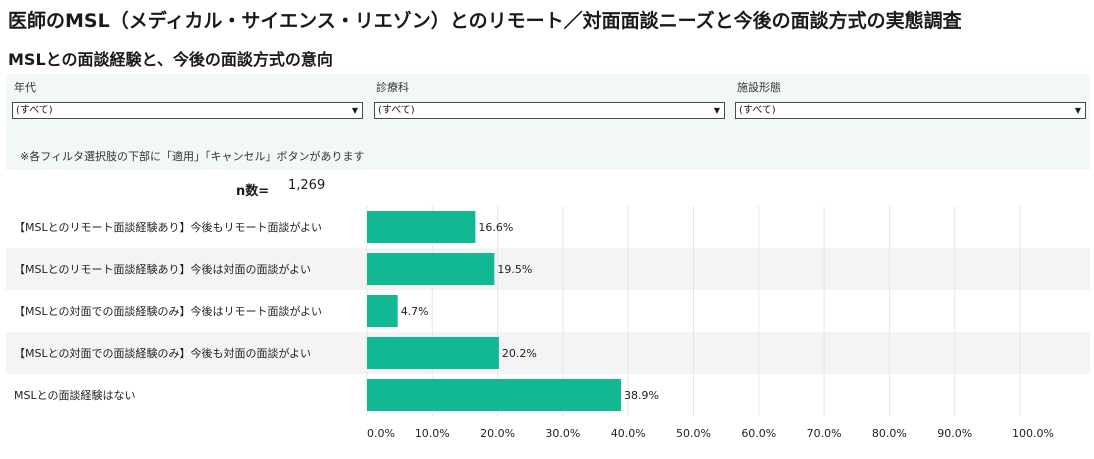 Image resolution: width=1094 pixels, height=459 pixels. I want to click on x-tick-label: 50.0%, so click(693, 433).